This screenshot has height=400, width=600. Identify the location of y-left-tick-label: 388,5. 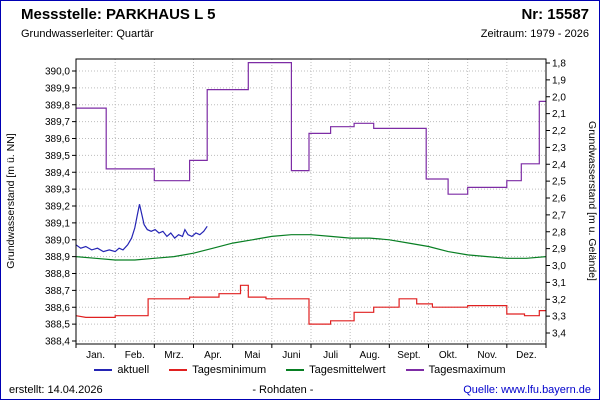
(57, 325).